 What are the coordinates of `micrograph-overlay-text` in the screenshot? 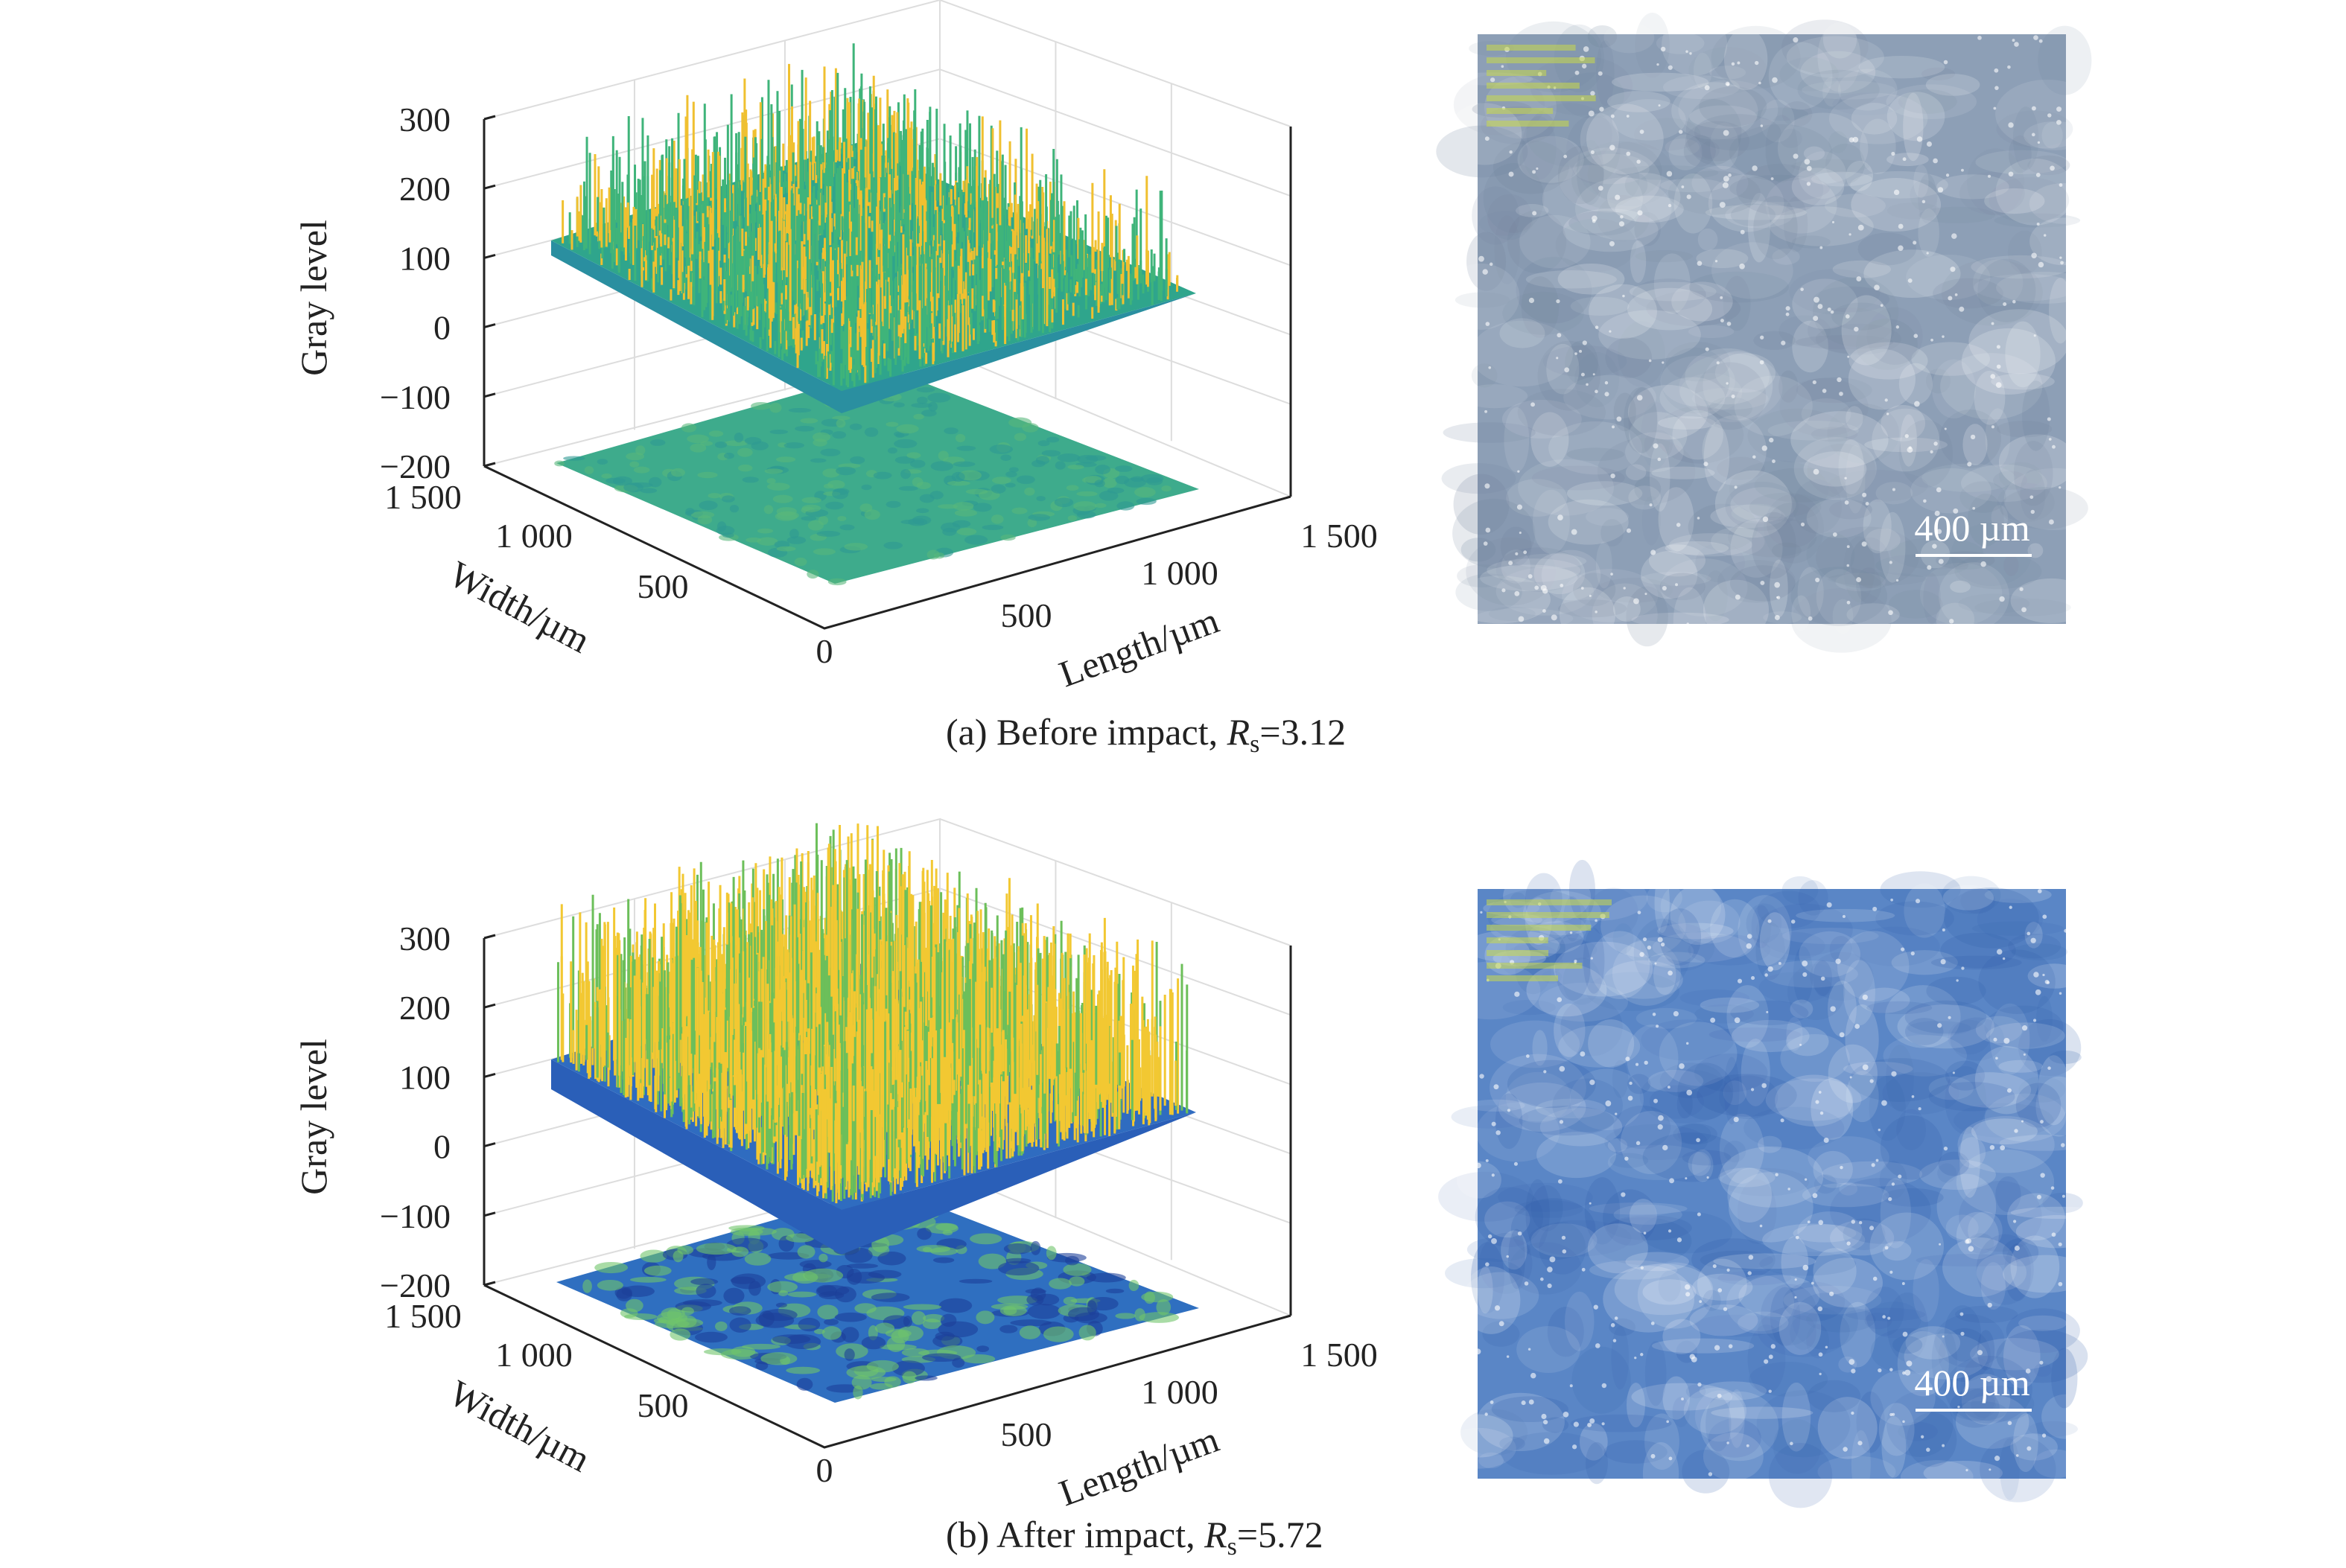 It's located at (1541, 98).